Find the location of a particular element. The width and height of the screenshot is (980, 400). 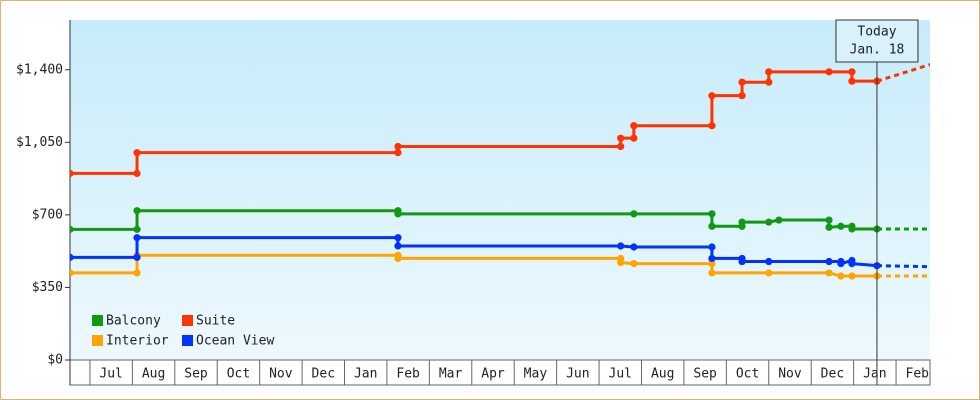

y-tick-label: $1,400 is located at coordinates (39, 69).